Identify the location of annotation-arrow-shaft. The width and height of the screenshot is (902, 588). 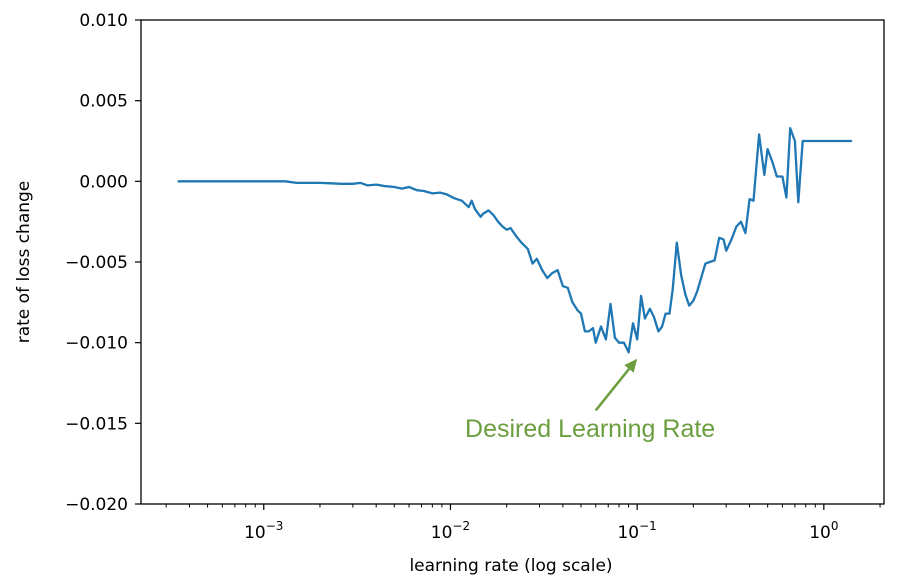
(612, 390).